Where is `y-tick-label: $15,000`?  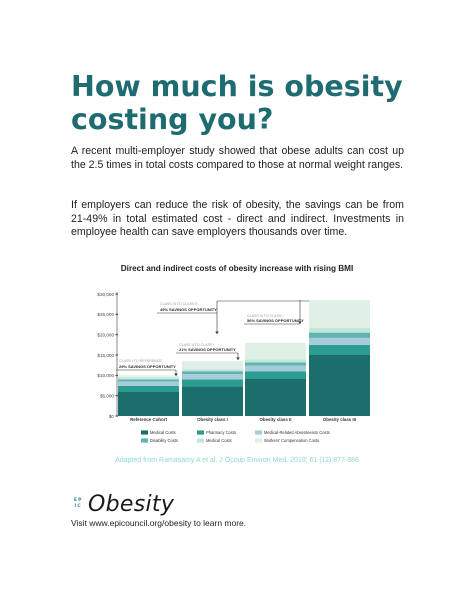 y-tick-label: $15,000 is located at coordinates (105, 355).